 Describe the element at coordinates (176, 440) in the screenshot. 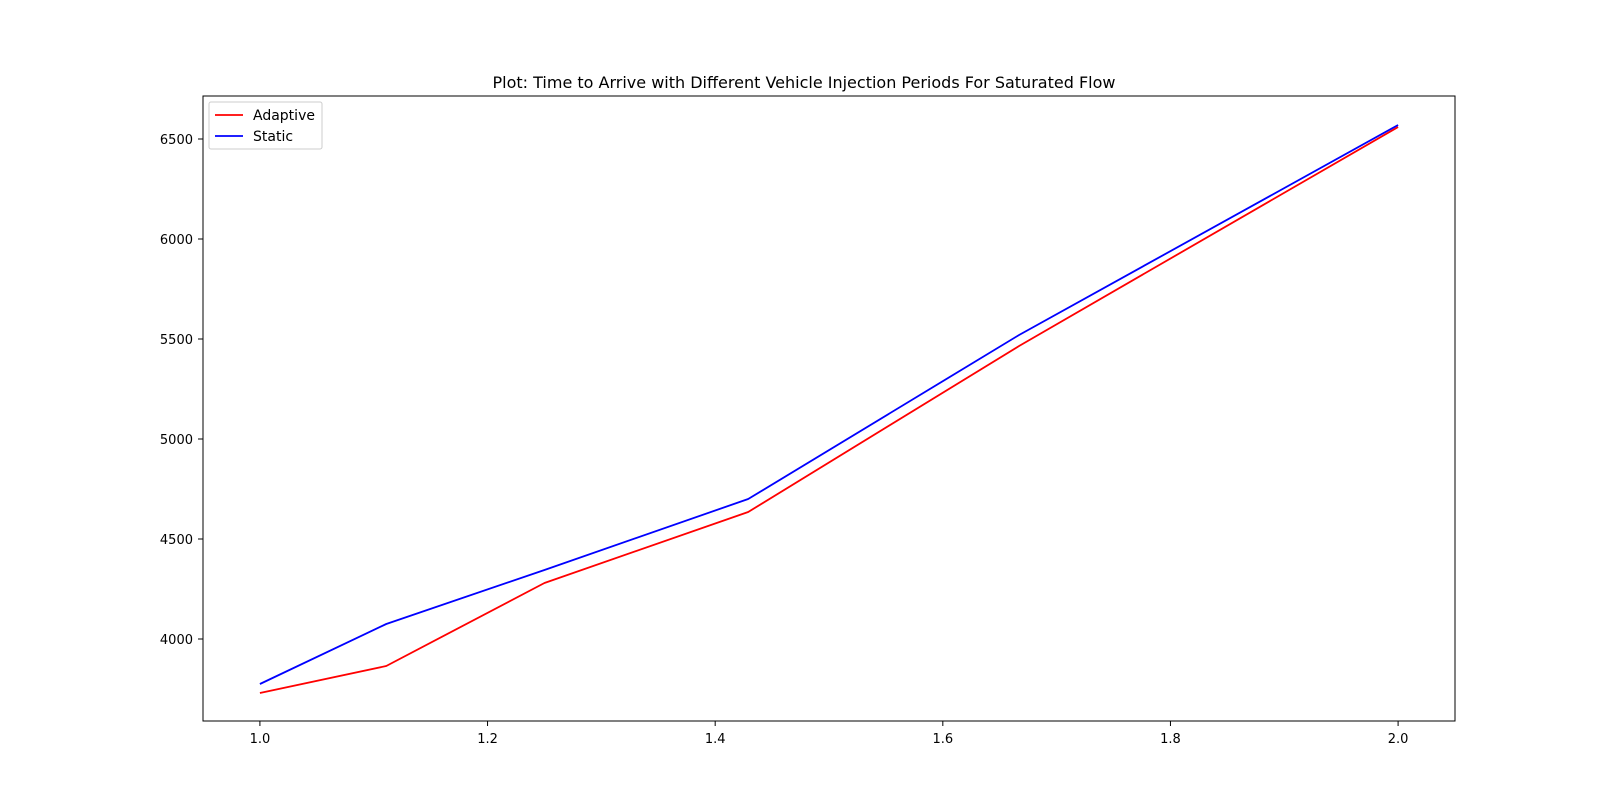

I see `y-tick-label: 5000` at that location.